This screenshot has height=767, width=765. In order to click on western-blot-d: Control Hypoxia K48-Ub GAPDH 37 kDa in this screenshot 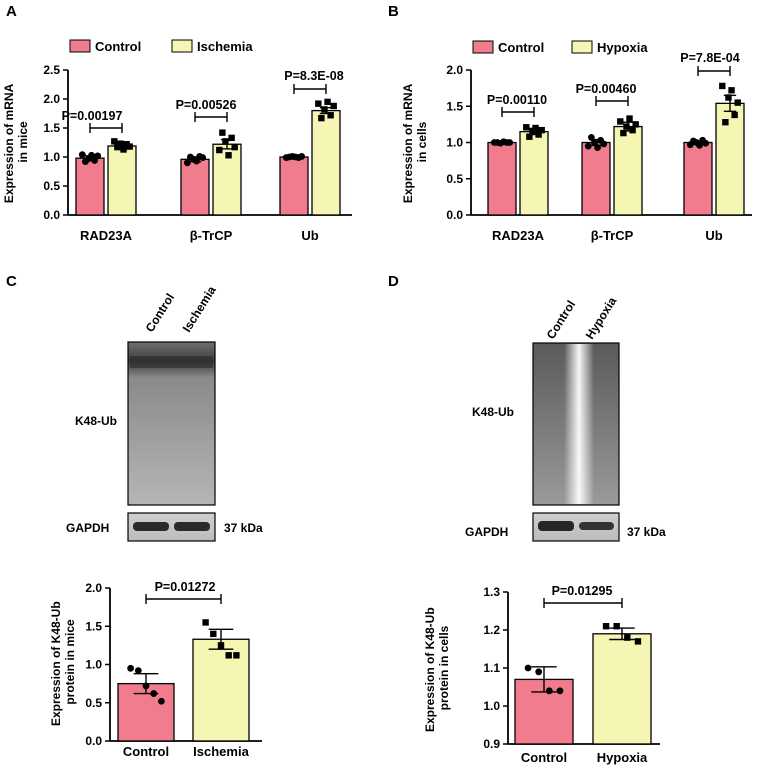, I will do `click(565, 418)`.